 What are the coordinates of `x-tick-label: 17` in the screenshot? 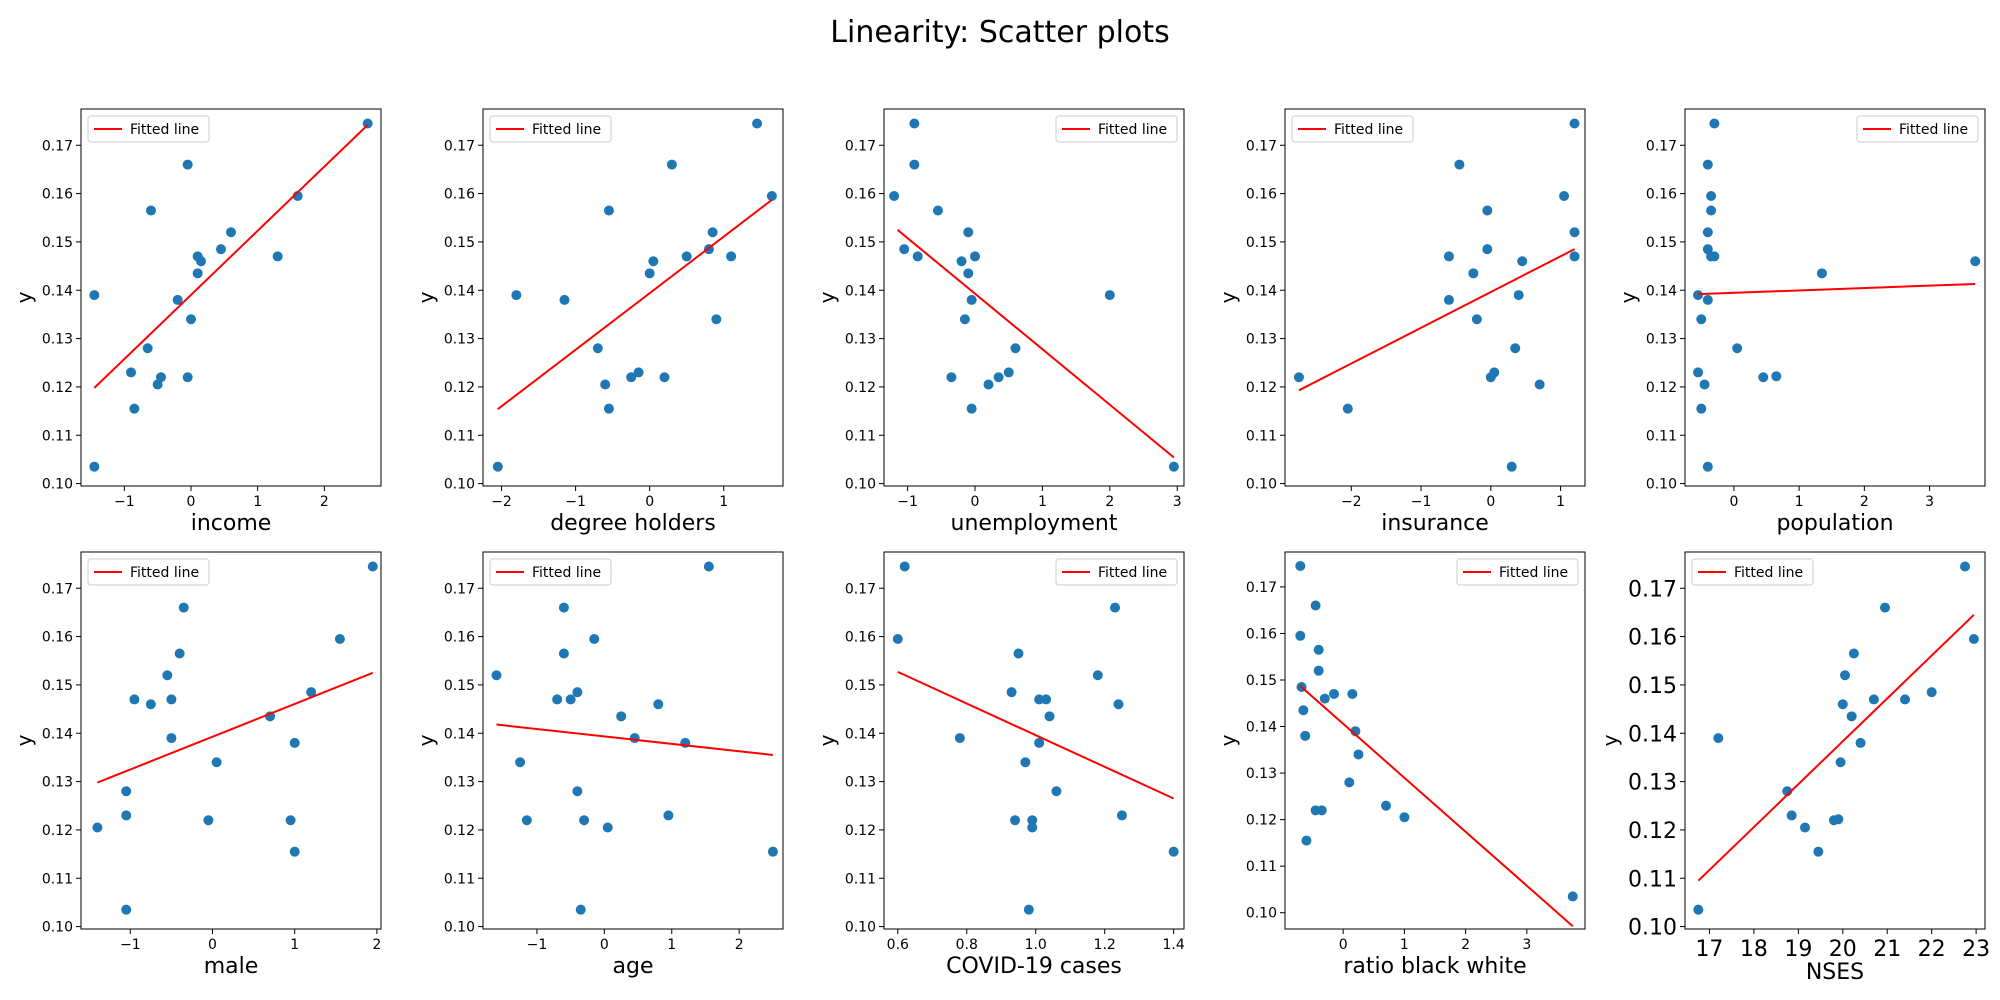 It's located at (1709, 949).